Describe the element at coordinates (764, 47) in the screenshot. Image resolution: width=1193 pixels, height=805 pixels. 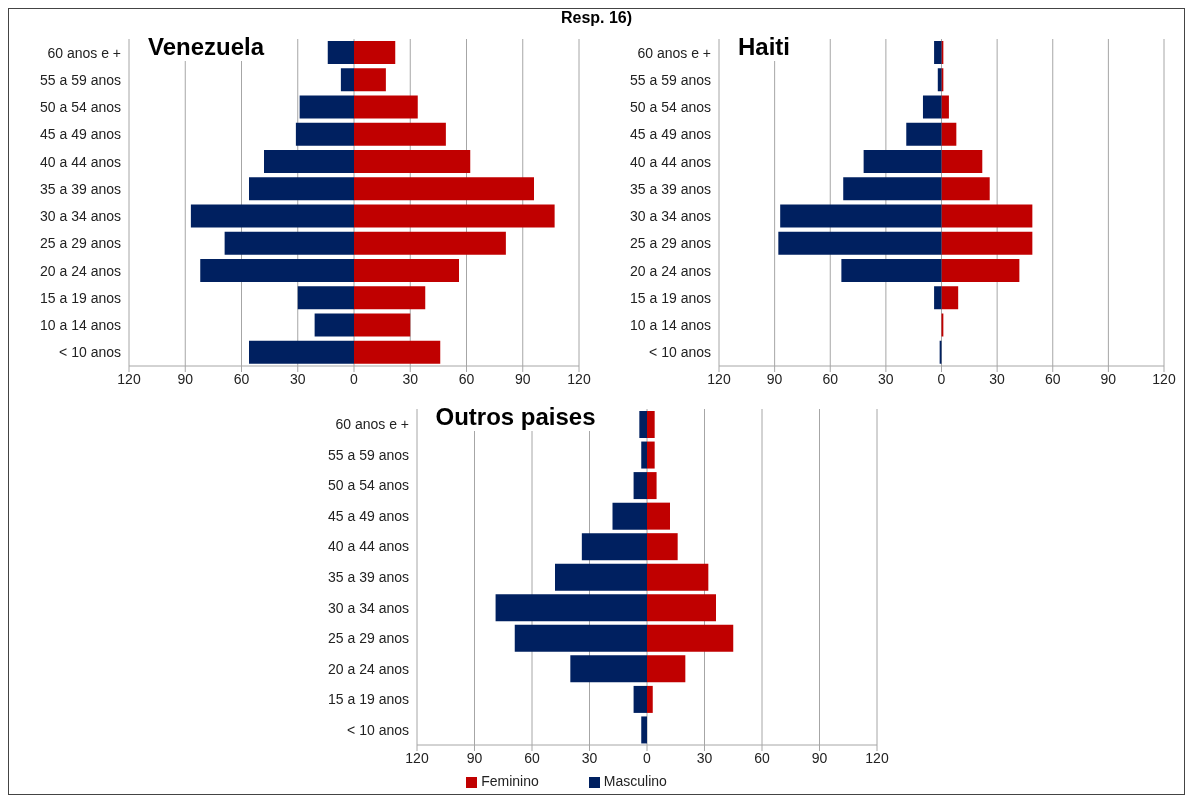
I see `chart-title: Haiti` at that location.